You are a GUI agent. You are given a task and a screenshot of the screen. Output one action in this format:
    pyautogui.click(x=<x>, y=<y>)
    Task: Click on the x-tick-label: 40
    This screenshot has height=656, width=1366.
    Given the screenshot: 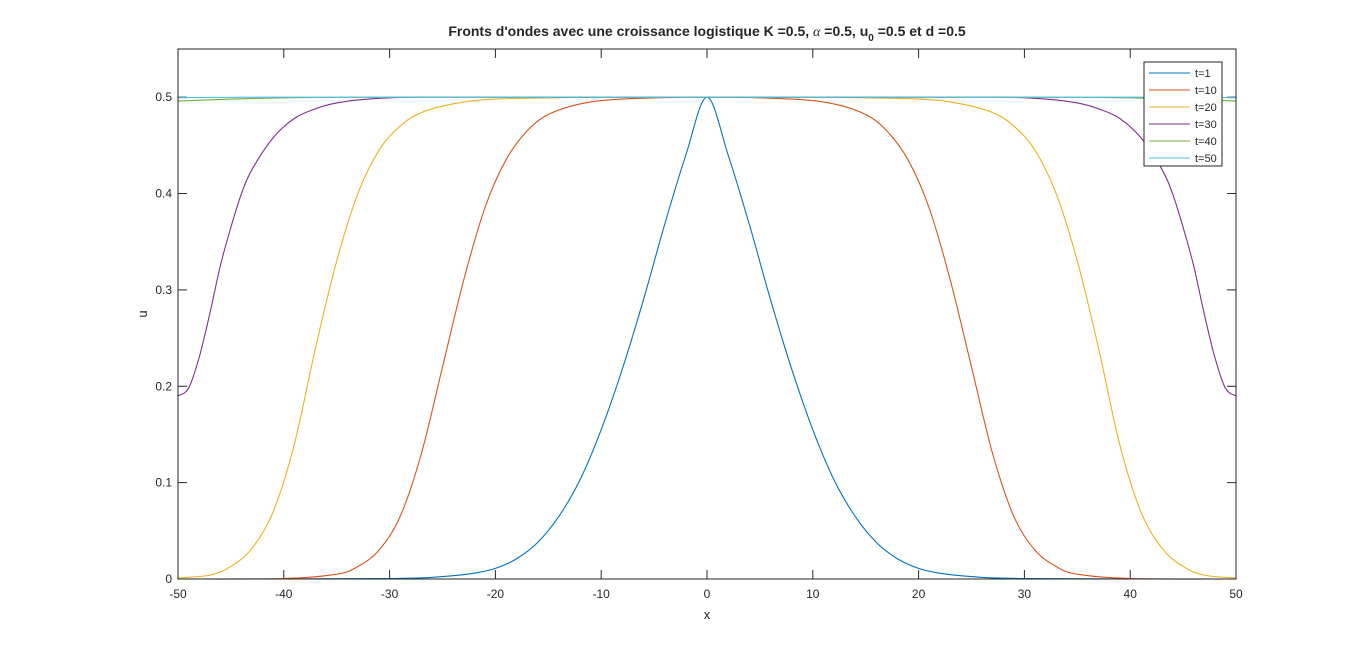 What is the action you would take?
    pyautogui.click(x=1131, y=594)
    